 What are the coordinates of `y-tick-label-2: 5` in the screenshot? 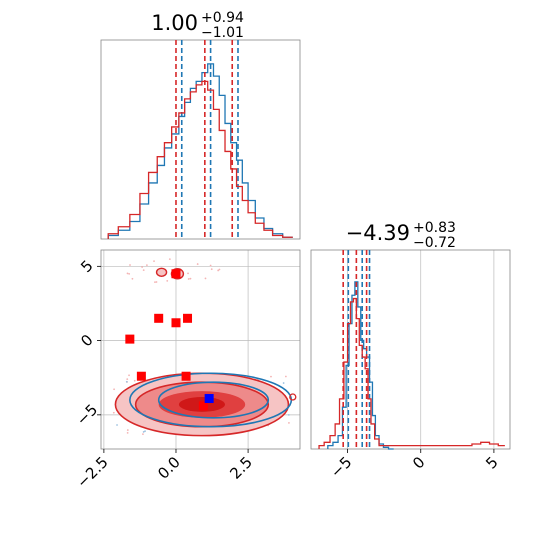 It's located at (86, 266).